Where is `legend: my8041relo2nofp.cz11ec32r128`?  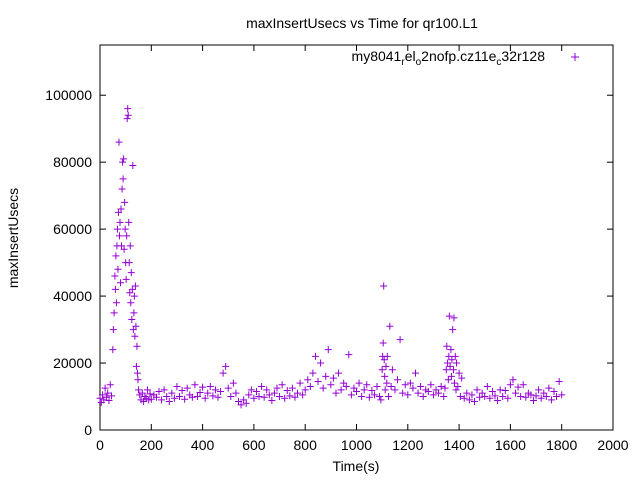
legend: my8041relo2nofp.cz11ec32r128 is located at coordinates (465, 58).